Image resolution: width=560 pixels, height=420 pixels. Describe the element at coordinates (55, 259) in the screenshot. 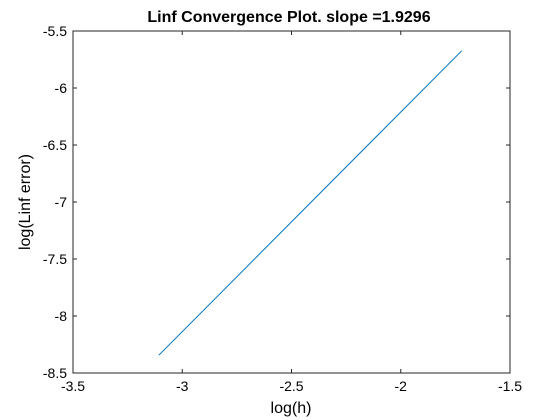

I see `y-tick-label: -7.5` at that location.